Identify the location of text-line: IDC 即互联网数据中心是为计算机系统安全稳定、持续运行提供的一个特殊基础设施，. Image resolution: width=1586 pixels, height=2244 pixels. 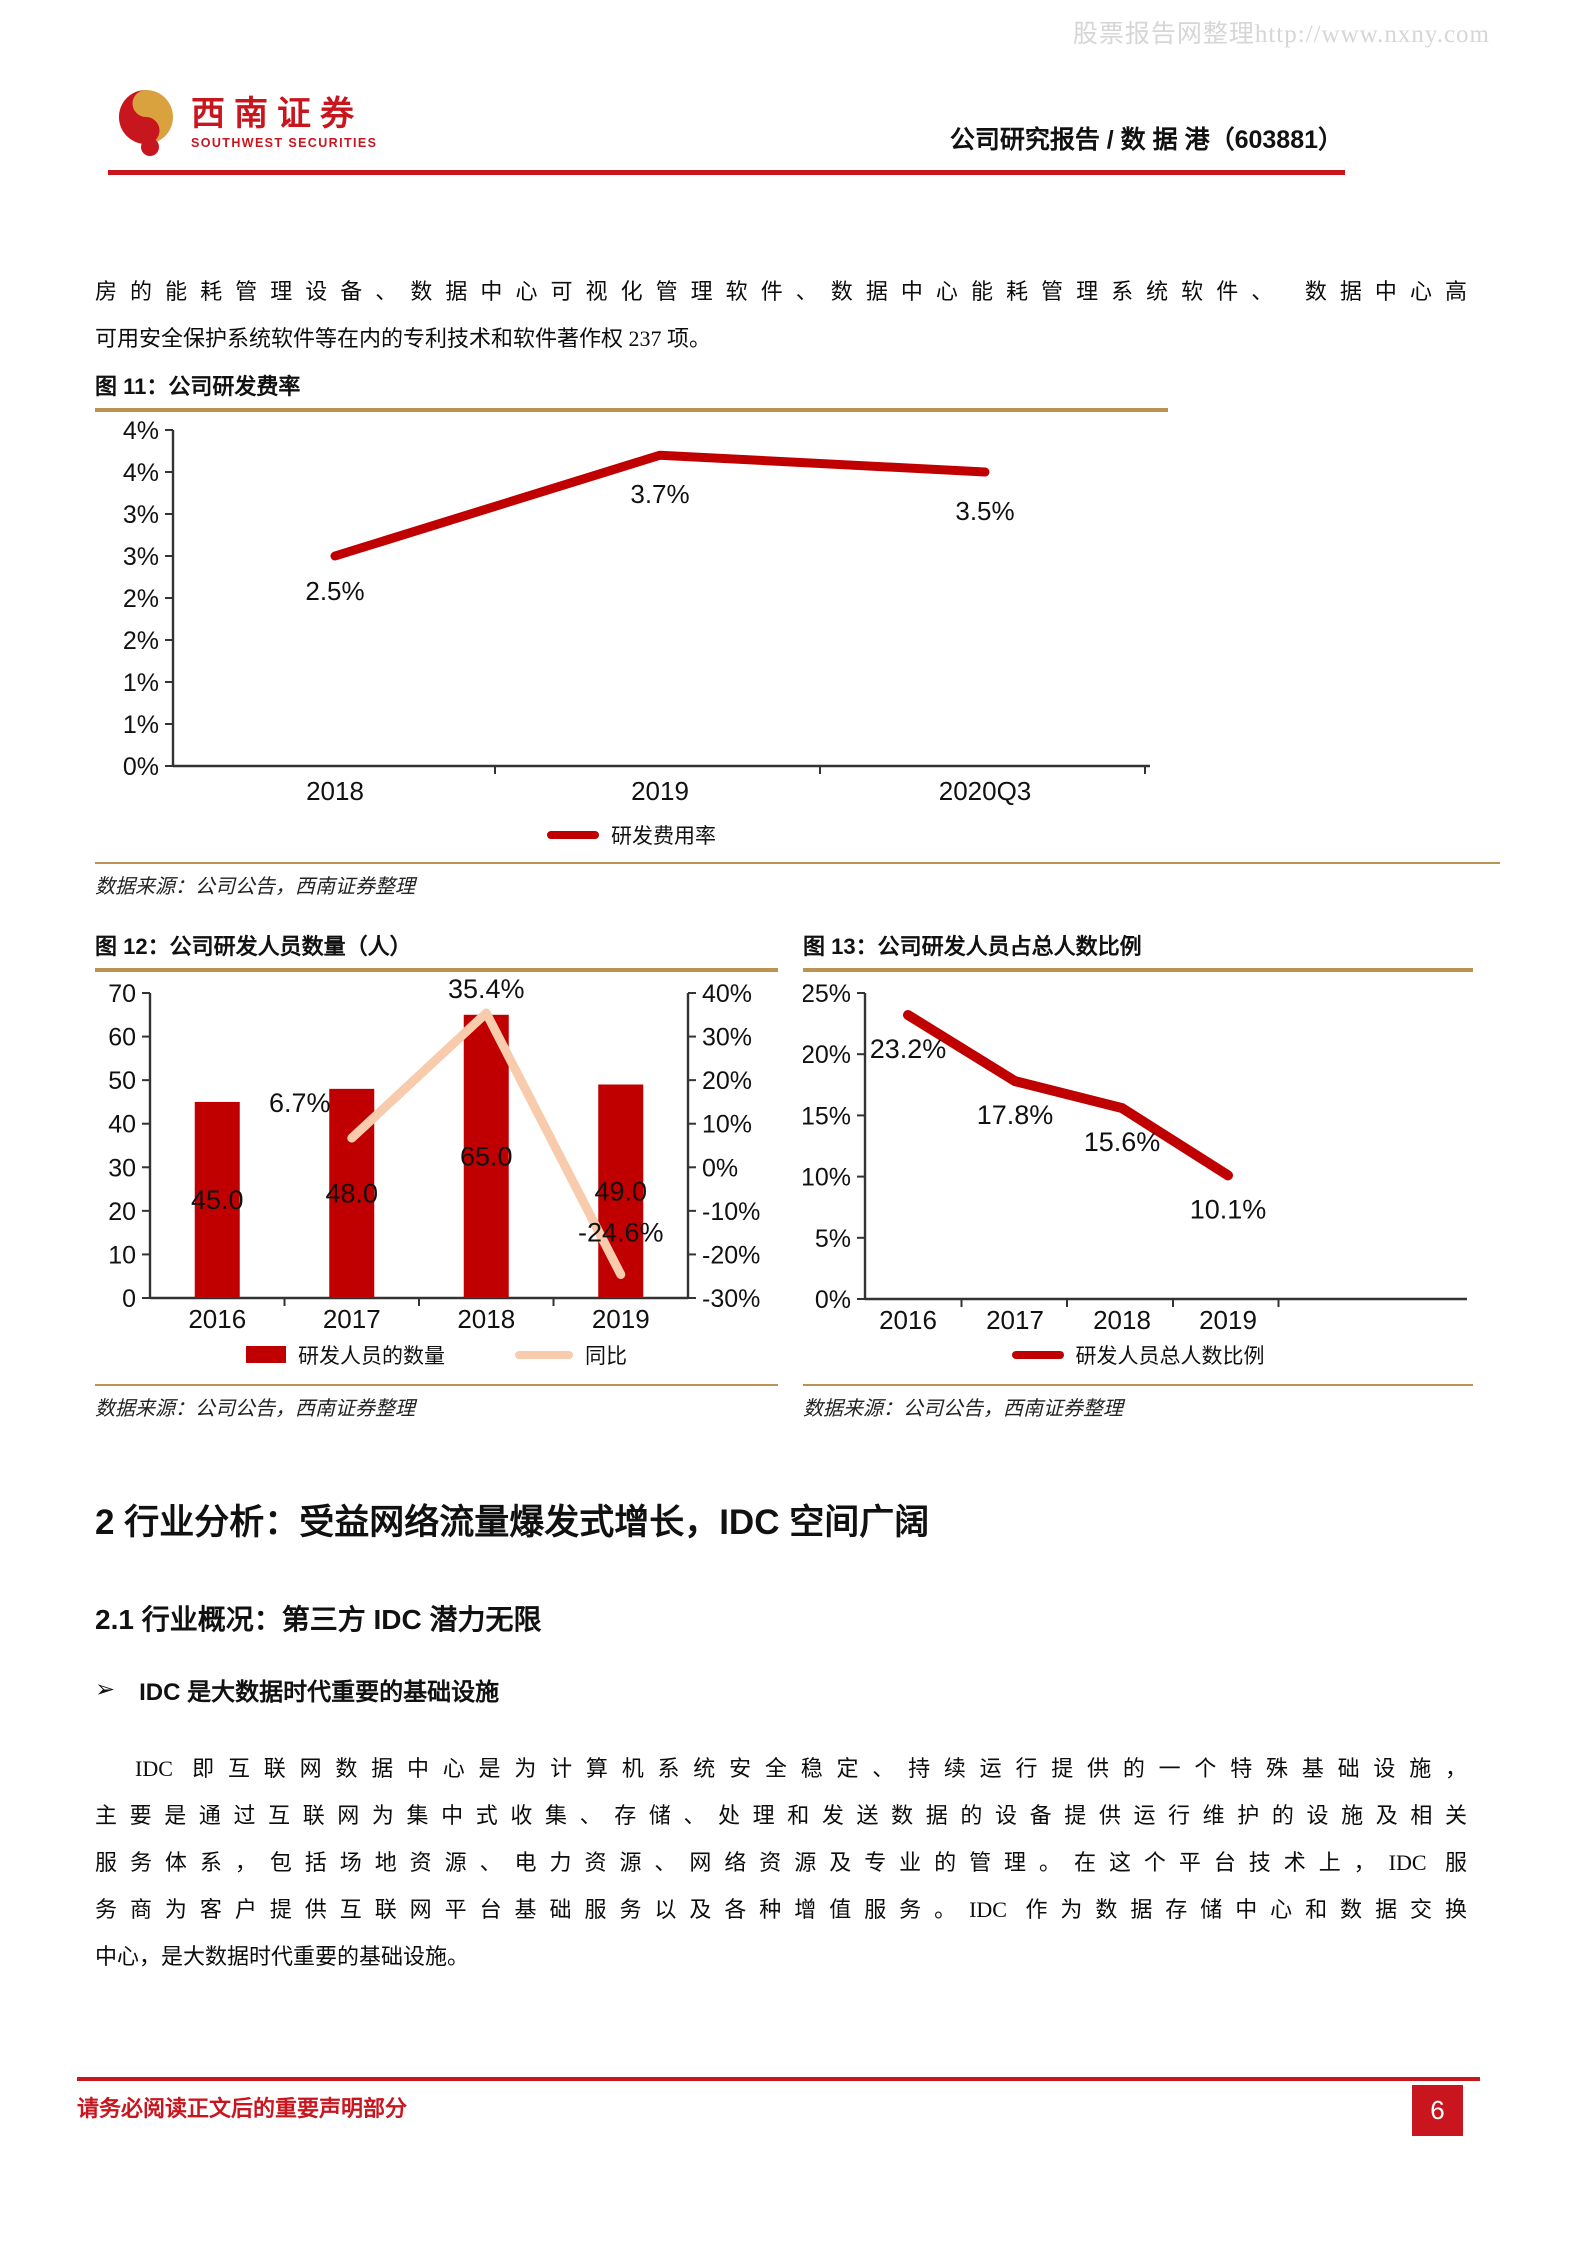
(801, 1768).